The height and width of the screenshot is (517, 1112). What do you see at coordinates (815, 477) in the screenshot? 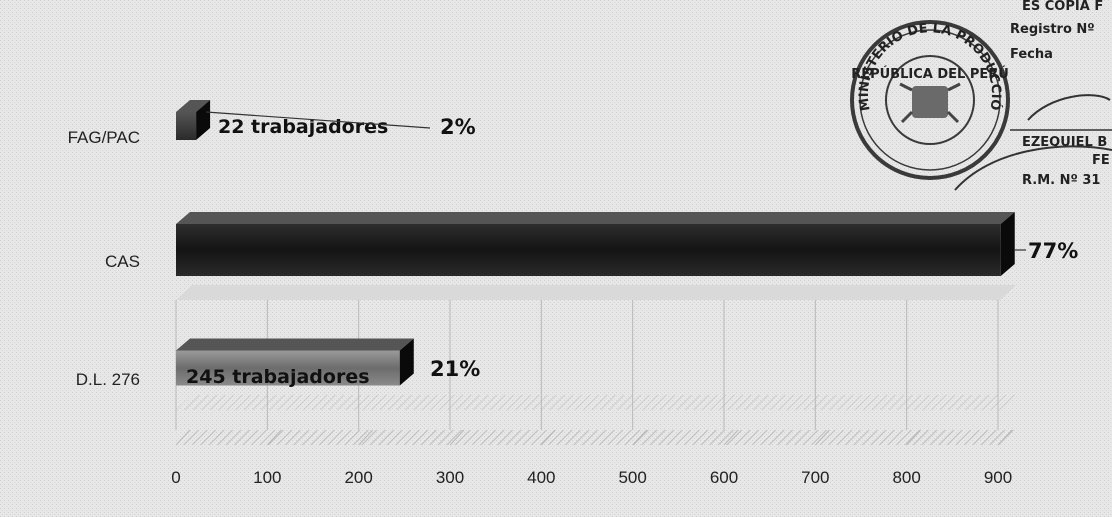
I see `x-tick-label: 700` at bounding box center [815, 477].